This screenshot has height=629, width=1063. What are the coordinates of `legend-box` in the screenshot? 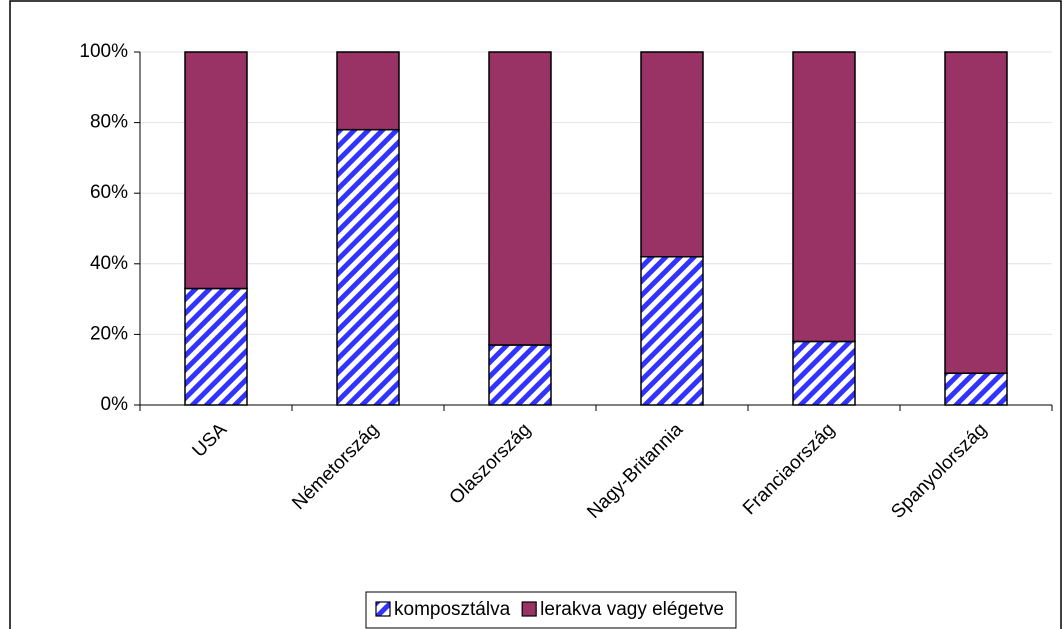 It's located at (551, 610).